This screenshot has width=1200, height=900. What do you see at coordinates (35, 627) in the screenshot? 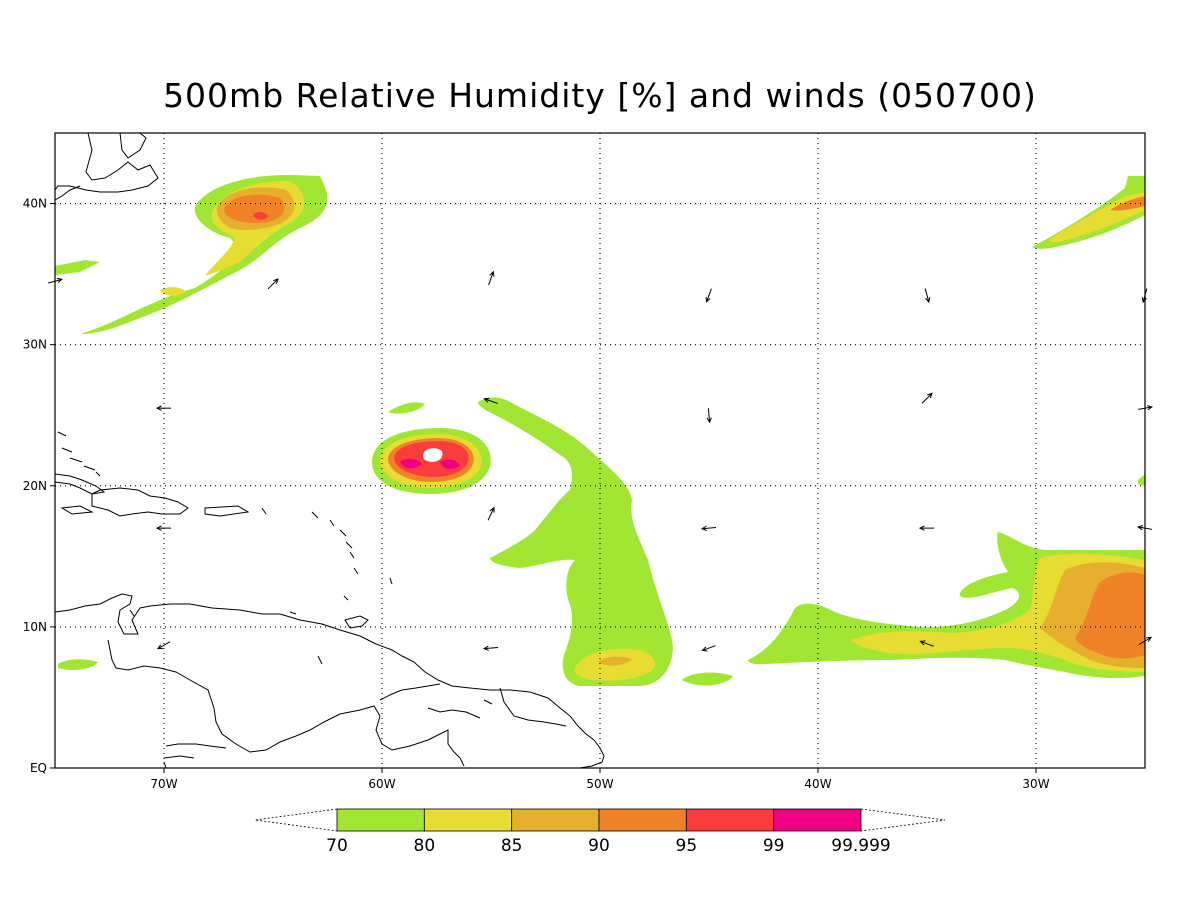
I see `y-tick-label: 10N` at bounding box center [35, 627].